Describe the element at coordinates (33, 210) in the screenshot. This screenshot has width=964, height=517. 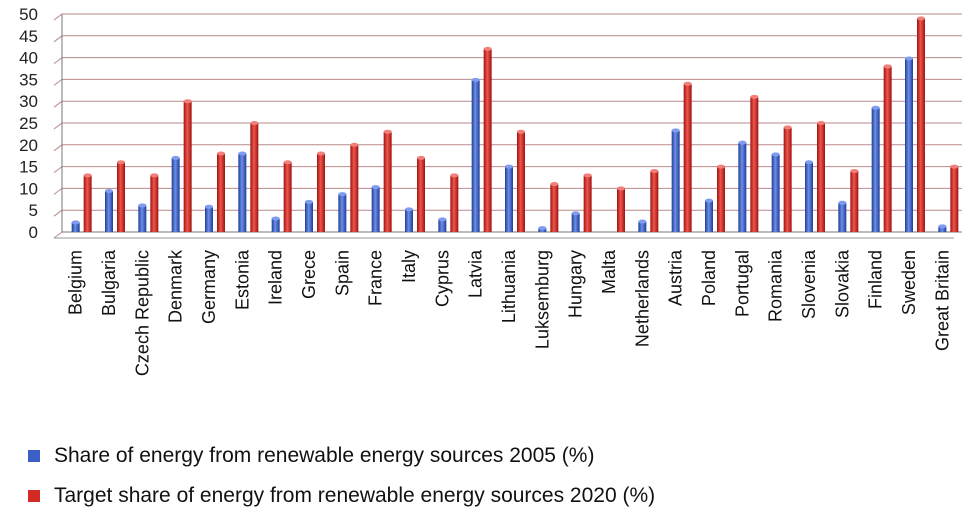
I see `y-tick-label: 5` at that location.